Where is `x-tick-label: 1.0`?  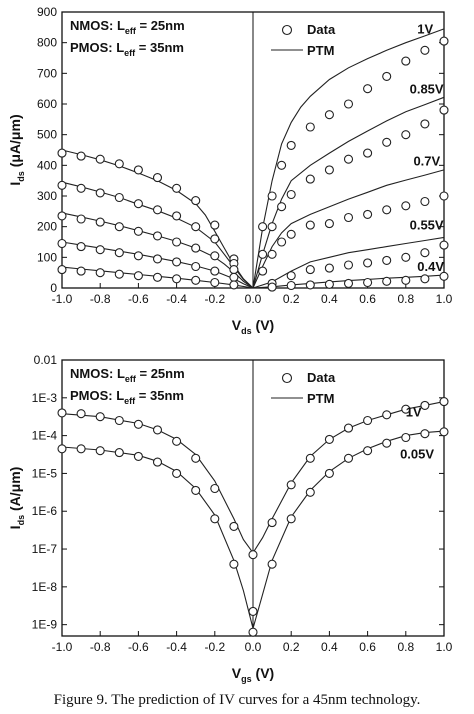
x-tick-label: 1.0 is located at coordinates (444, 299).